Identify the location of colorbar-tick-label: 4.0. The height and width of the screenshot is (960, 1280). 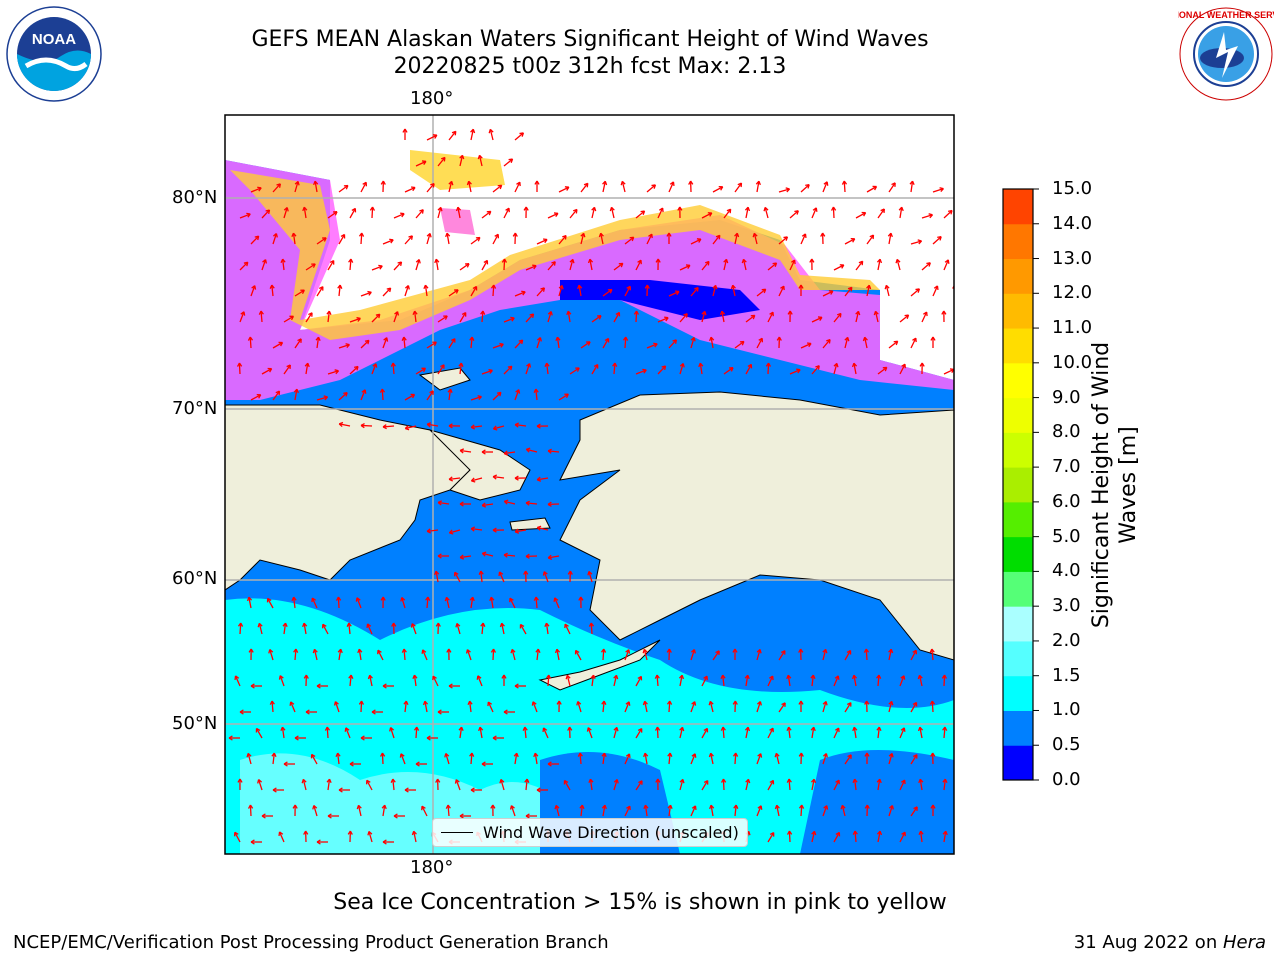
(1066, 571).